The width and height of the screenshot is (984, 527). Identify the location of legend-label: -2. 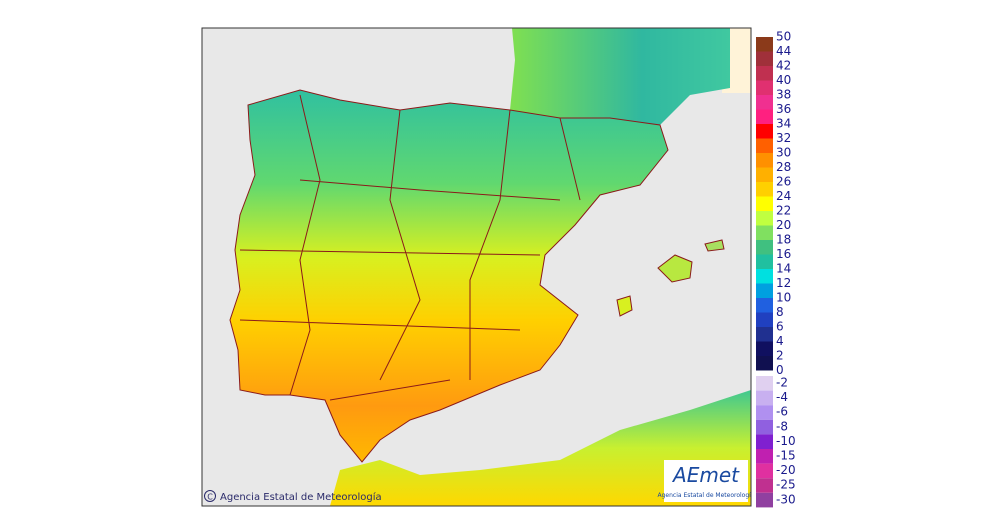
(782, 383).